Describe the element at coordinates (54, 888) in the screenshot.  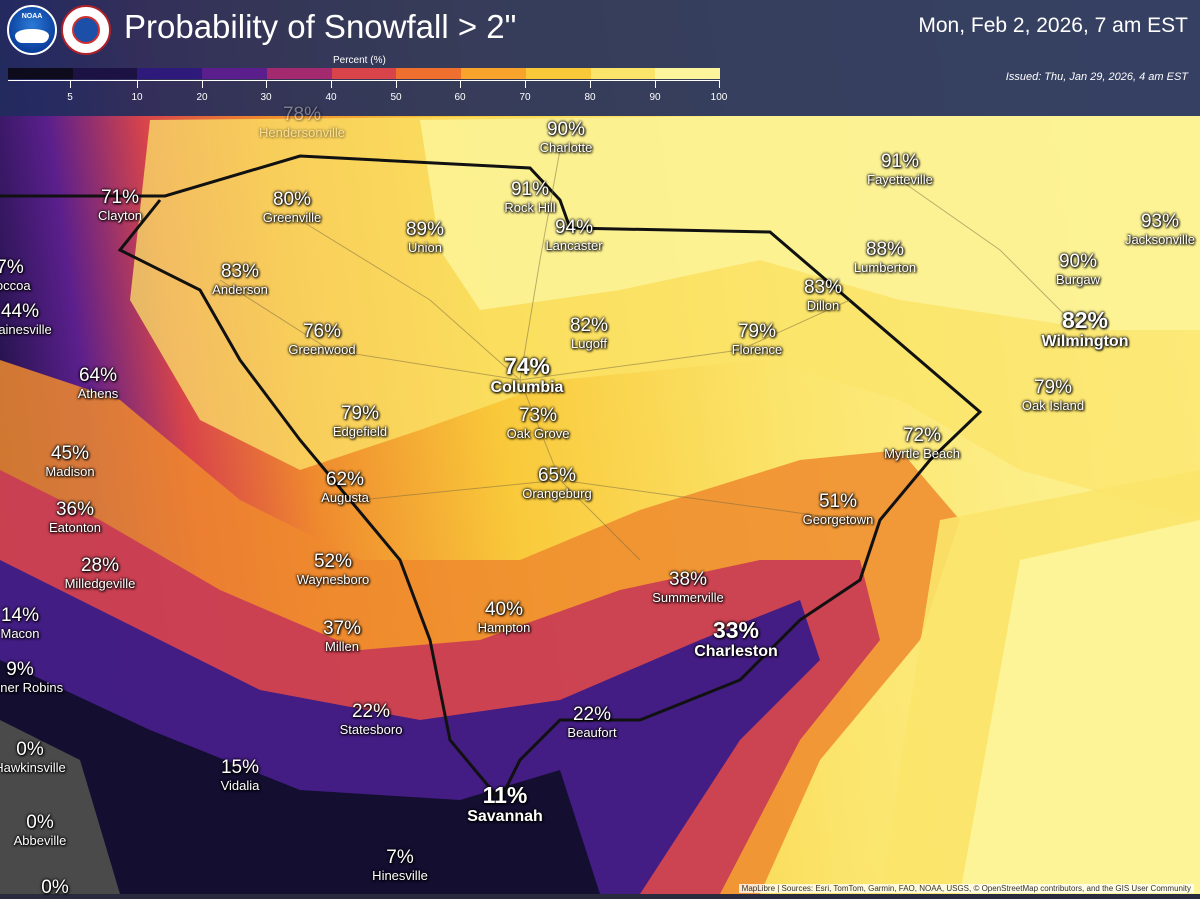
I see `city-label: 0%` at that location.